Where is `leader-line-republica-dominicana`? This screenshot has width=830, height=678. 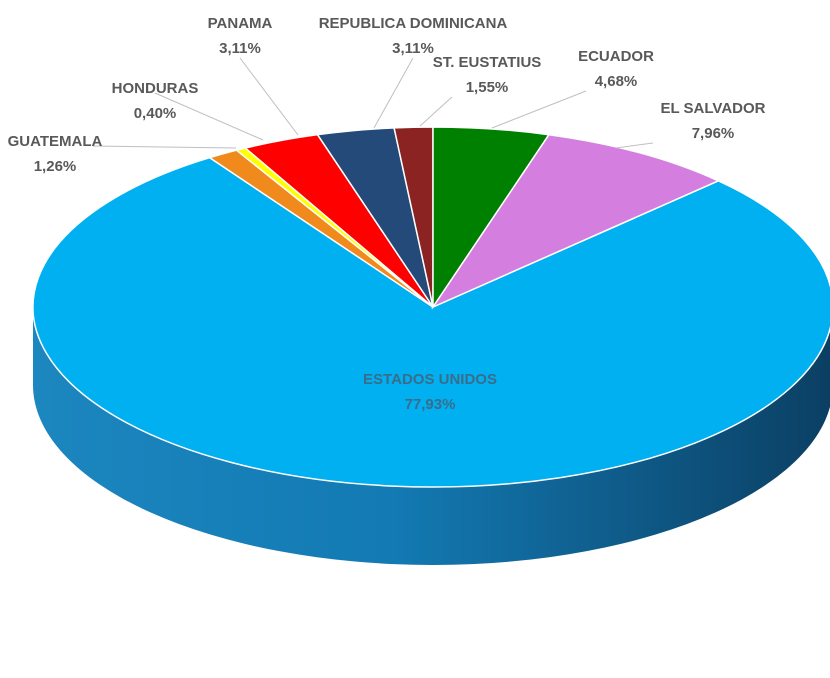
leader-line-republica-dominicana is located at coordinates (393, 93).